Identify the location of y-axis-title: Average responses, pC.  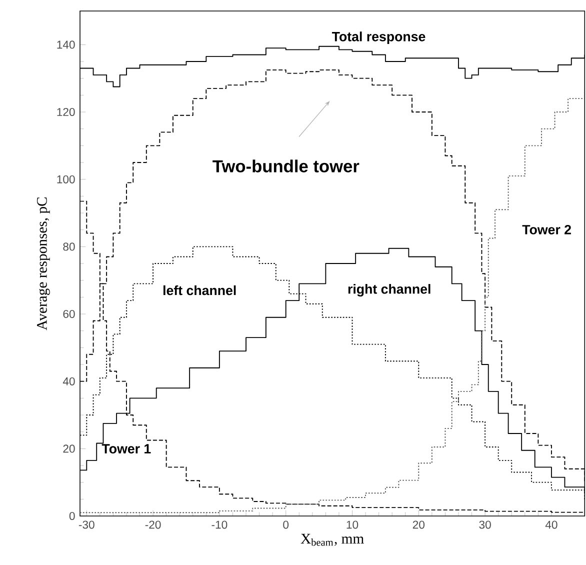
(43, 263).